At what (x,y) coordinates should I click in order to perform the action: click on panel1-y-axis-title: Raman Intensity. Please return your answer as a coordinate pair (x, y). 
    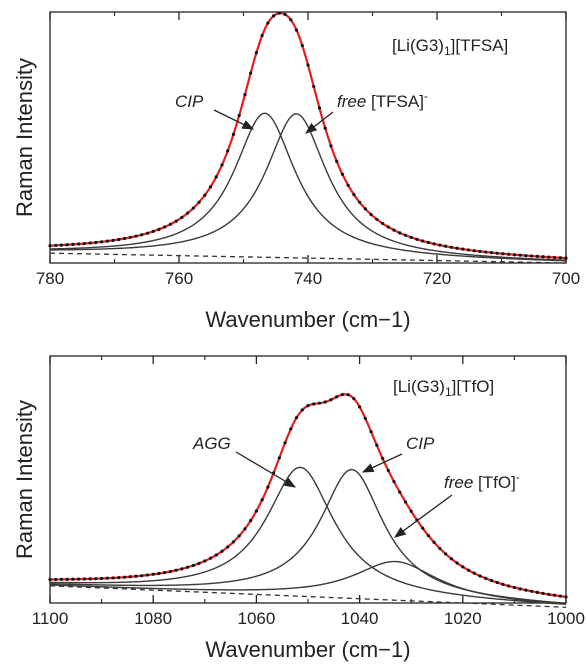
    Looking at the image, I should click on (24, 137).